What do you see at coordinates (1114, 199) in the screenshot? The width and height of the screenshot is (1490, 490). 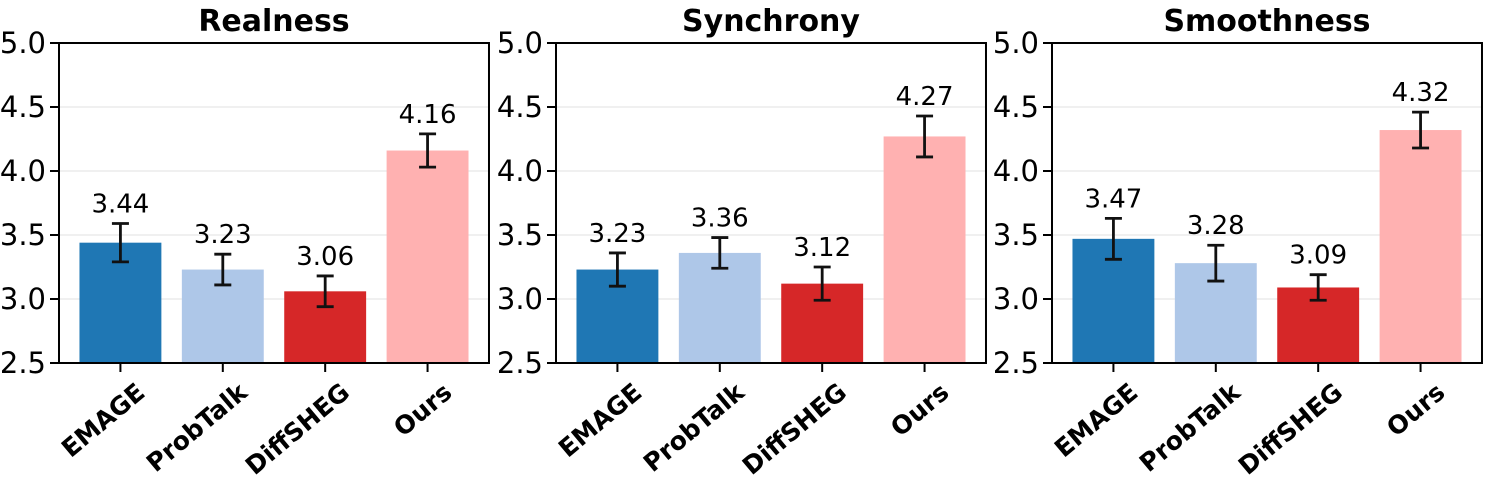 I see `value-label: 3.47` at bounding box center [1114, 199].